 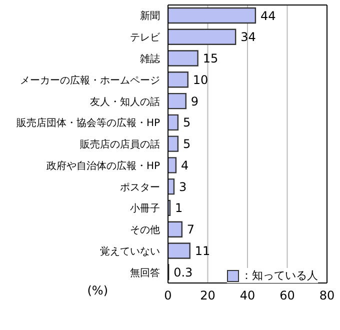 I want to click on y-tick-label: 政府や自治体の広報・HP, so click(x=103, y=166).